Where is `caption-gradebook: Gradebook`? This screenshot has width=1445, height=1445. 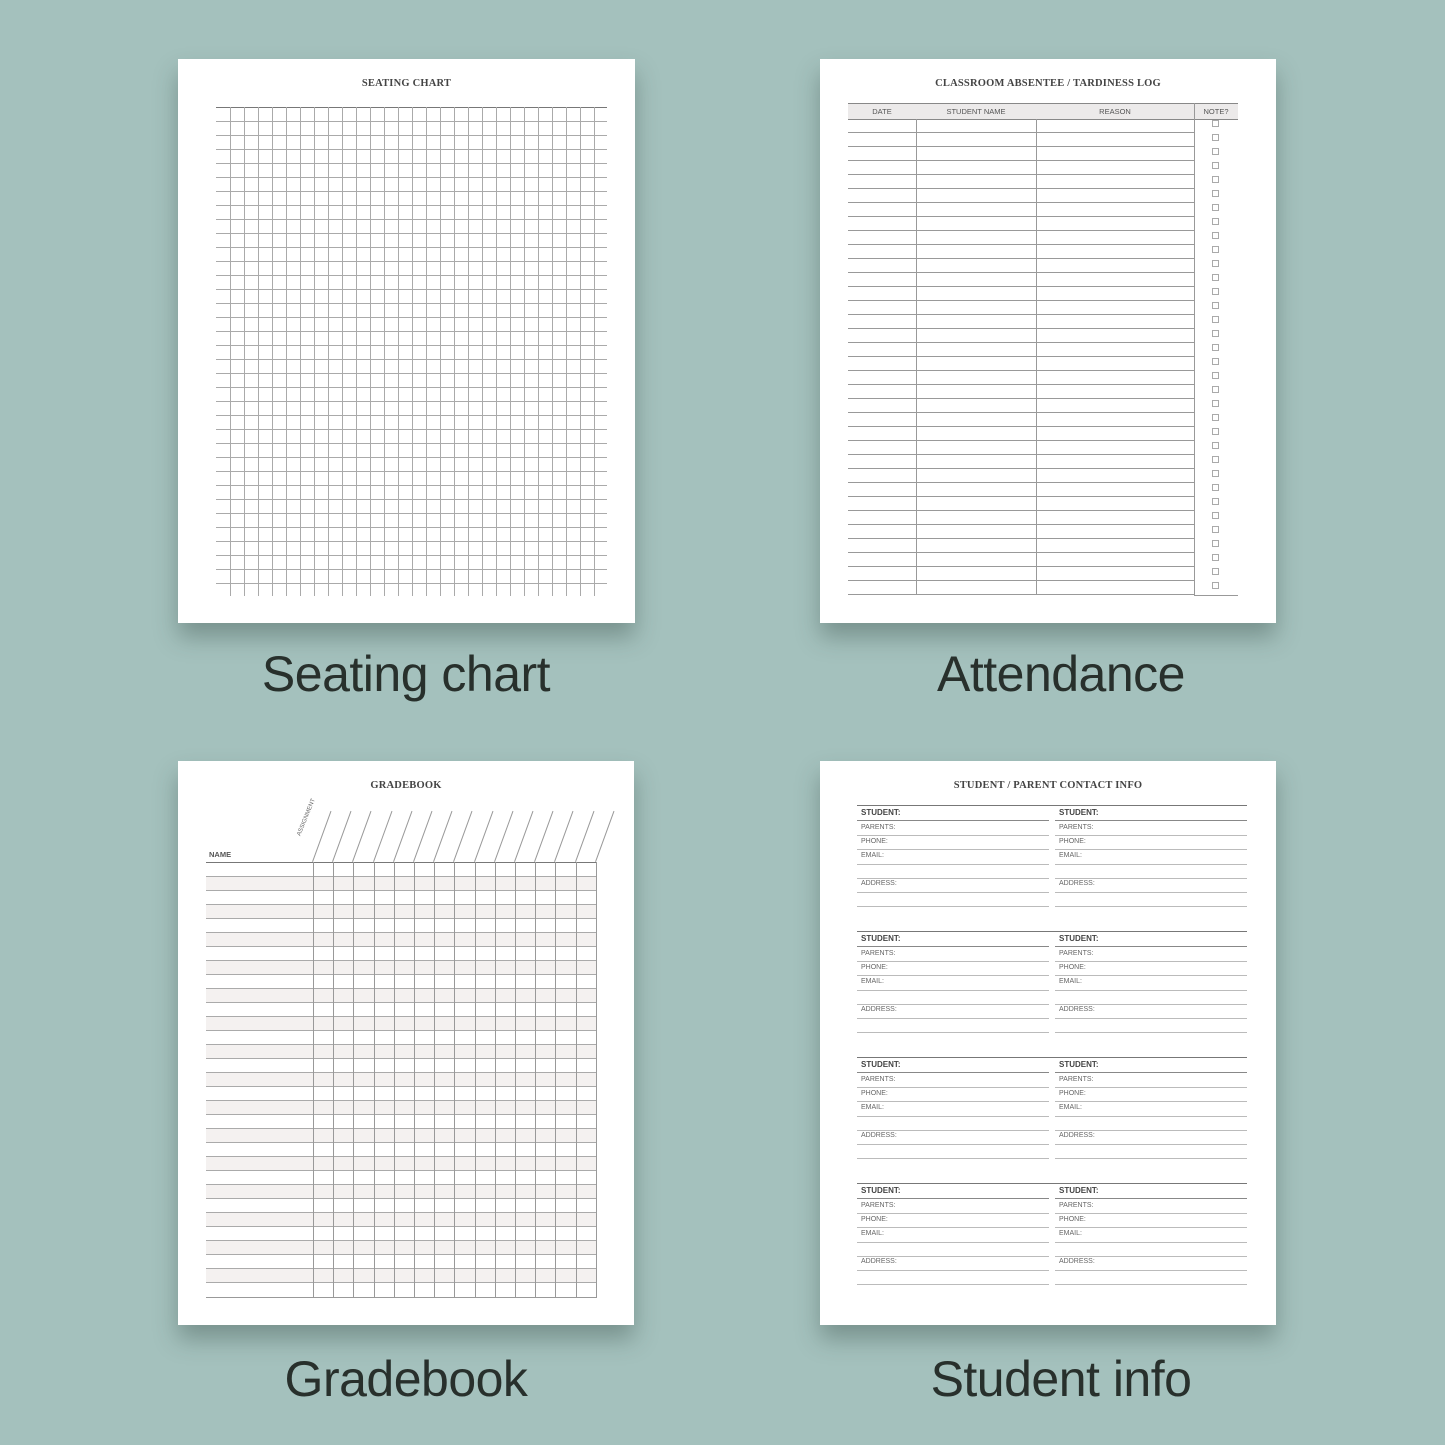 caption-gradebook: Gradebook is located at coordinates (406, 1379).